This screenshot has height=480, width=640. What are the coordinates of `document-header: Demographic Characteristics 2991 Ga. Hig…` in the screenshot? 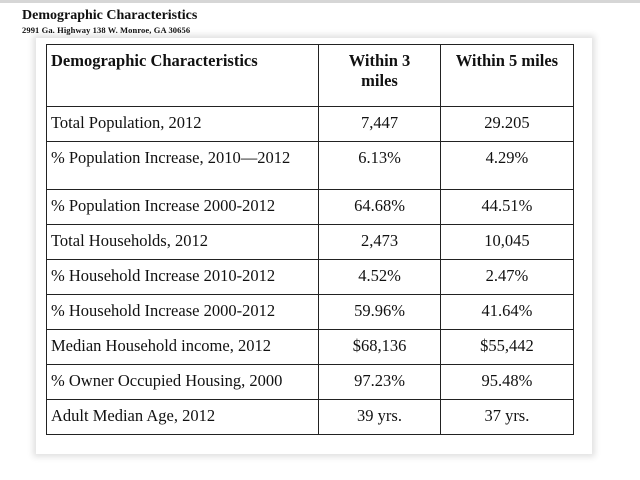 It's located at (109, 22).